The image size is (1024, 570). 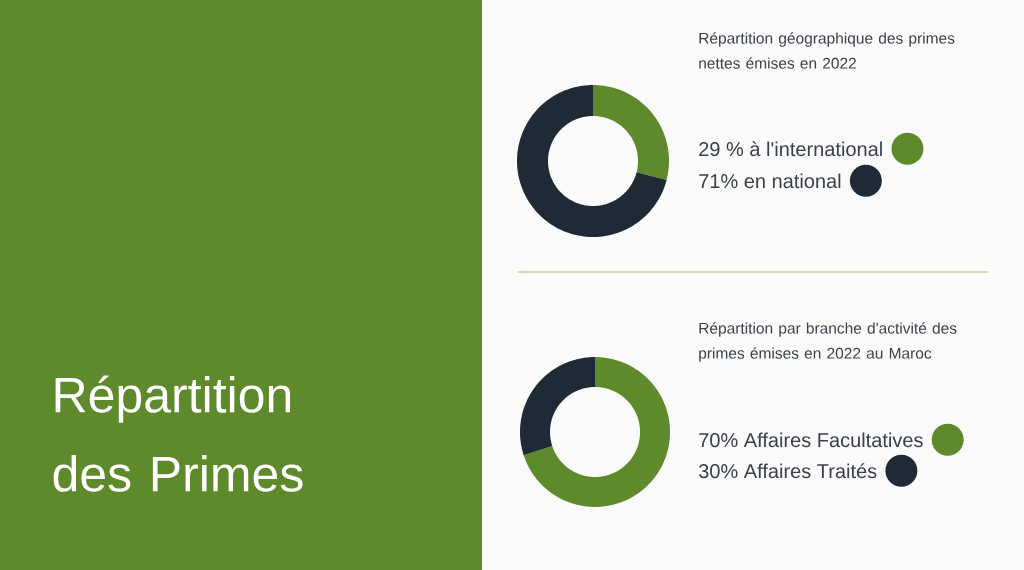 What do you see at coordinates (790, 149) in the screenshot?
I see `legend-label: 29 % à l'international` at bounding box center [790, 149].